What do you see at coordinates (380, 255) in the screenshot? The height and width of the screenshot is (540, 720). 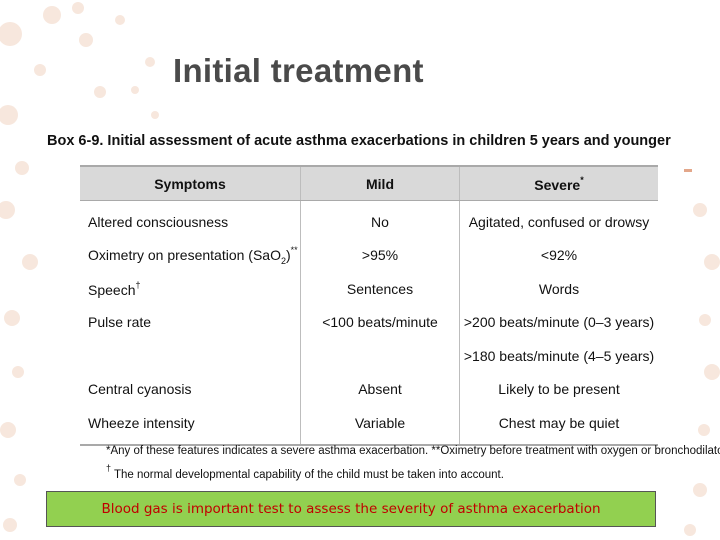 I see `mild-cell: >95%` at bounding box center [380, 255].